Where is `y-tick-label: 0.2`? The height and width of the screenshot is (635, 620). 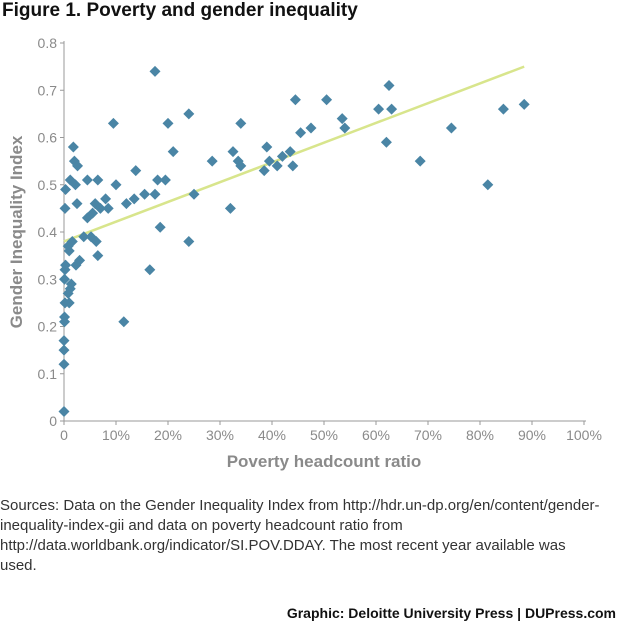
y-tick-label: 0.2 is located at coordinates (48, 327).